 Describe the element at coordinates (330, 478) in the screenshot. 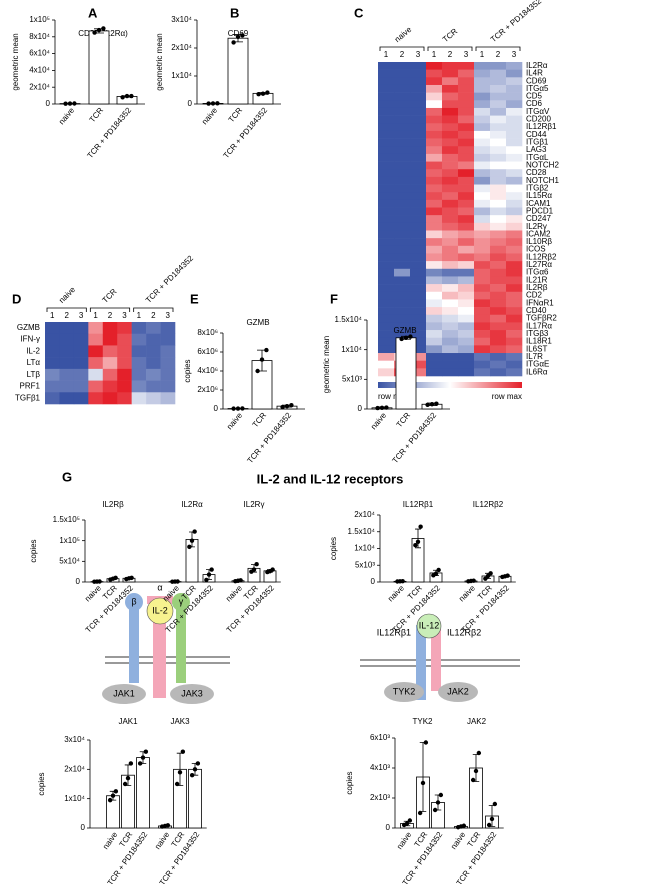

I see `section-title: IL-2 and IL-12 receptors` at that location.